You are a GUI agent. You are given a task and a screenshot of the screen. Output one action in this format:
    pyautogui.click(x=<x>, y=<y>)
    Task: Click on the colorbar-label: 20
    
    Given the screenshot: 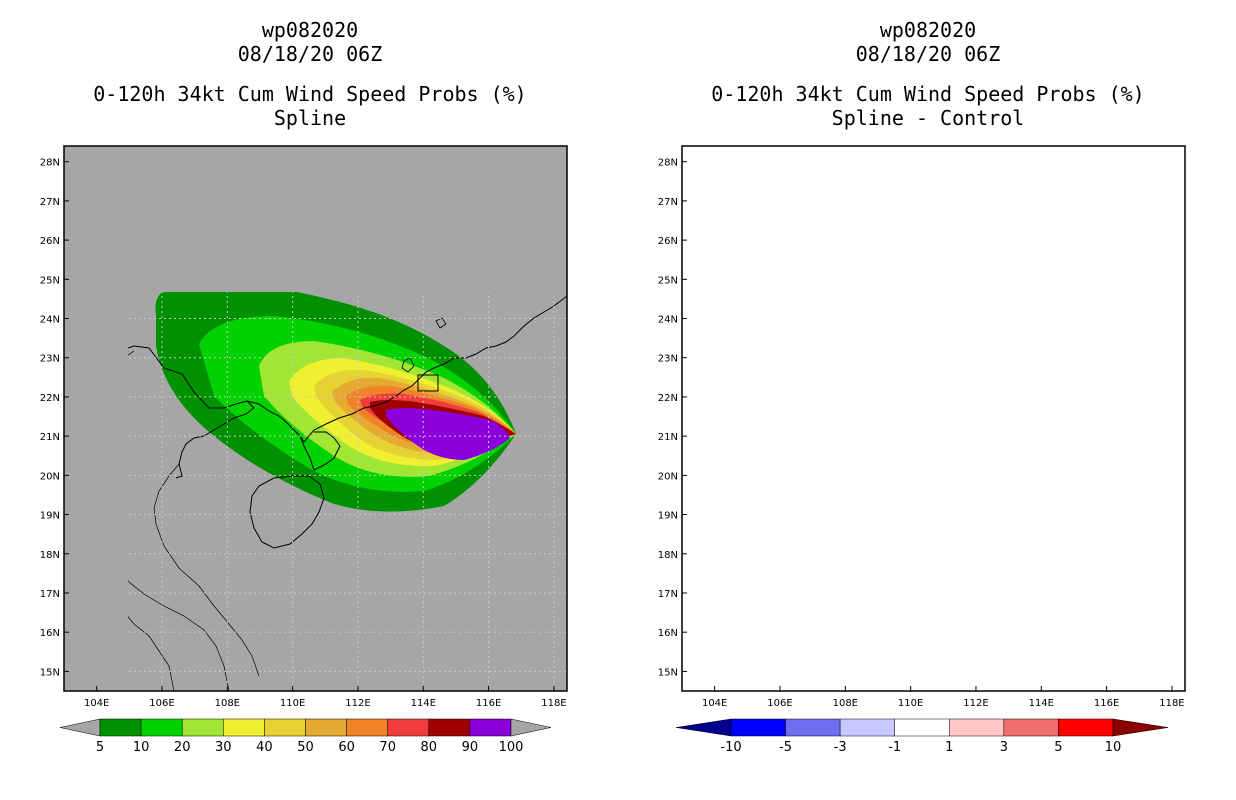 What is the action you would take?
    pyautogui.click(x=182, y=747)
    